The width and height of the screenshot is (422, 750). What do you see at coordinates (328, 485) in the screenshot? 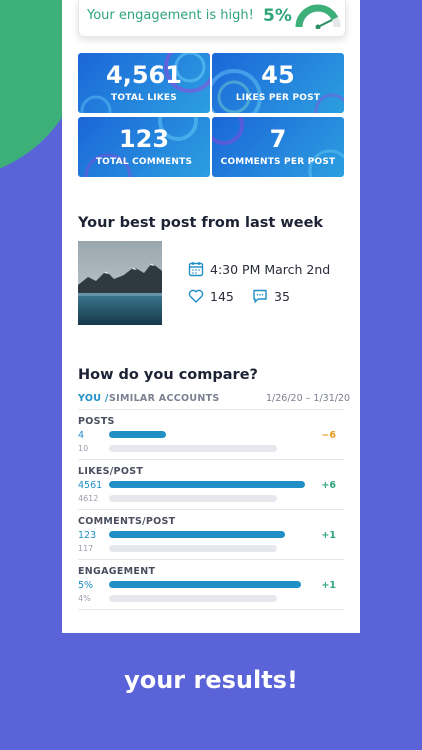
I see `metric-delta: +6` at bounding box center [328, 485].